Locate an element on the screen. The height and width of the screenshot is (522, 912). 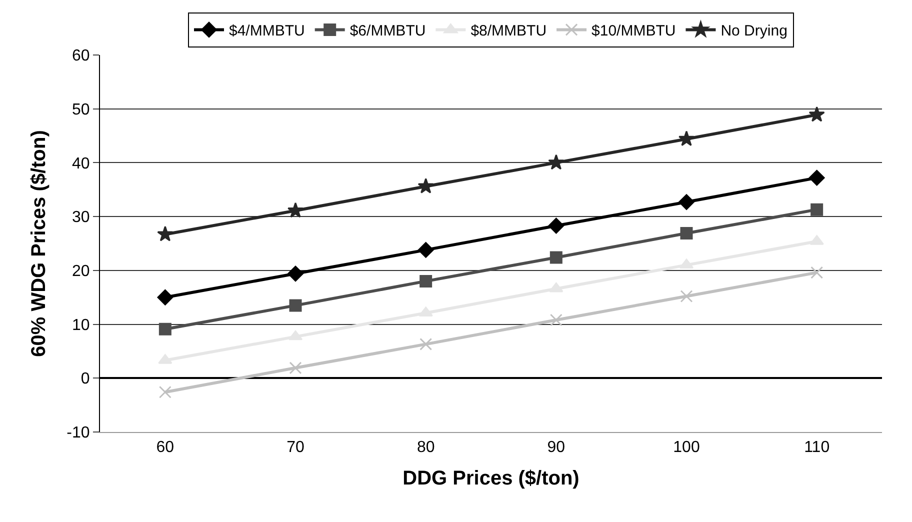
y-axis-title: 60% WDG Prices ($/ton) is located at coordinates (39, 243).